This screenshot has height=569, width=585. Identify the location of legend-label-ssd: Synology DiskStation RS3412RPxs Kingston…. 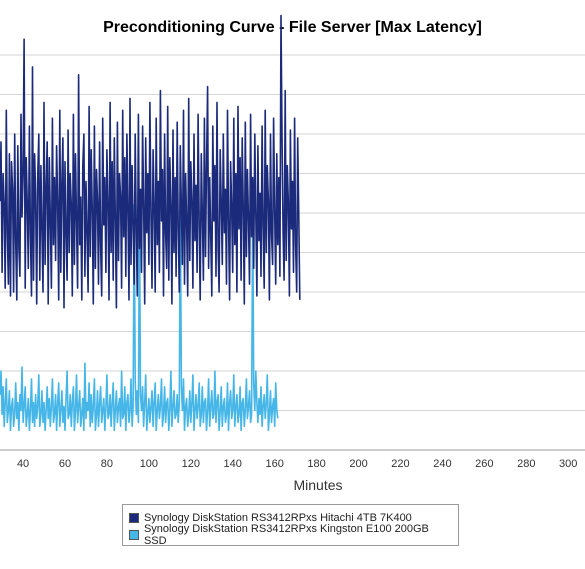
(286, 534).